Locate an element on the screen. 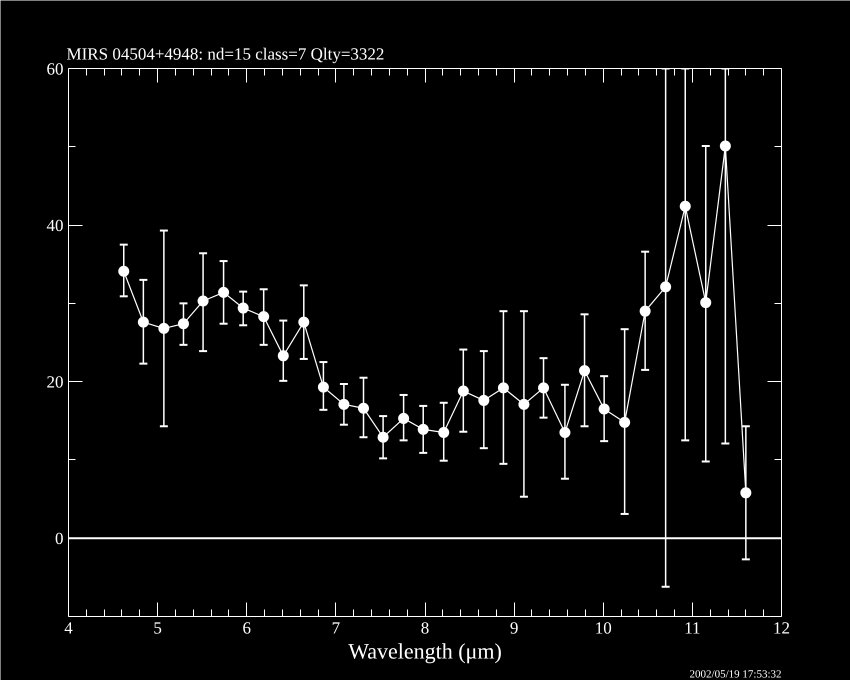 This screenshot has height=680, width=850. x-tick-label: 10 is located at coordinates (603, 628).